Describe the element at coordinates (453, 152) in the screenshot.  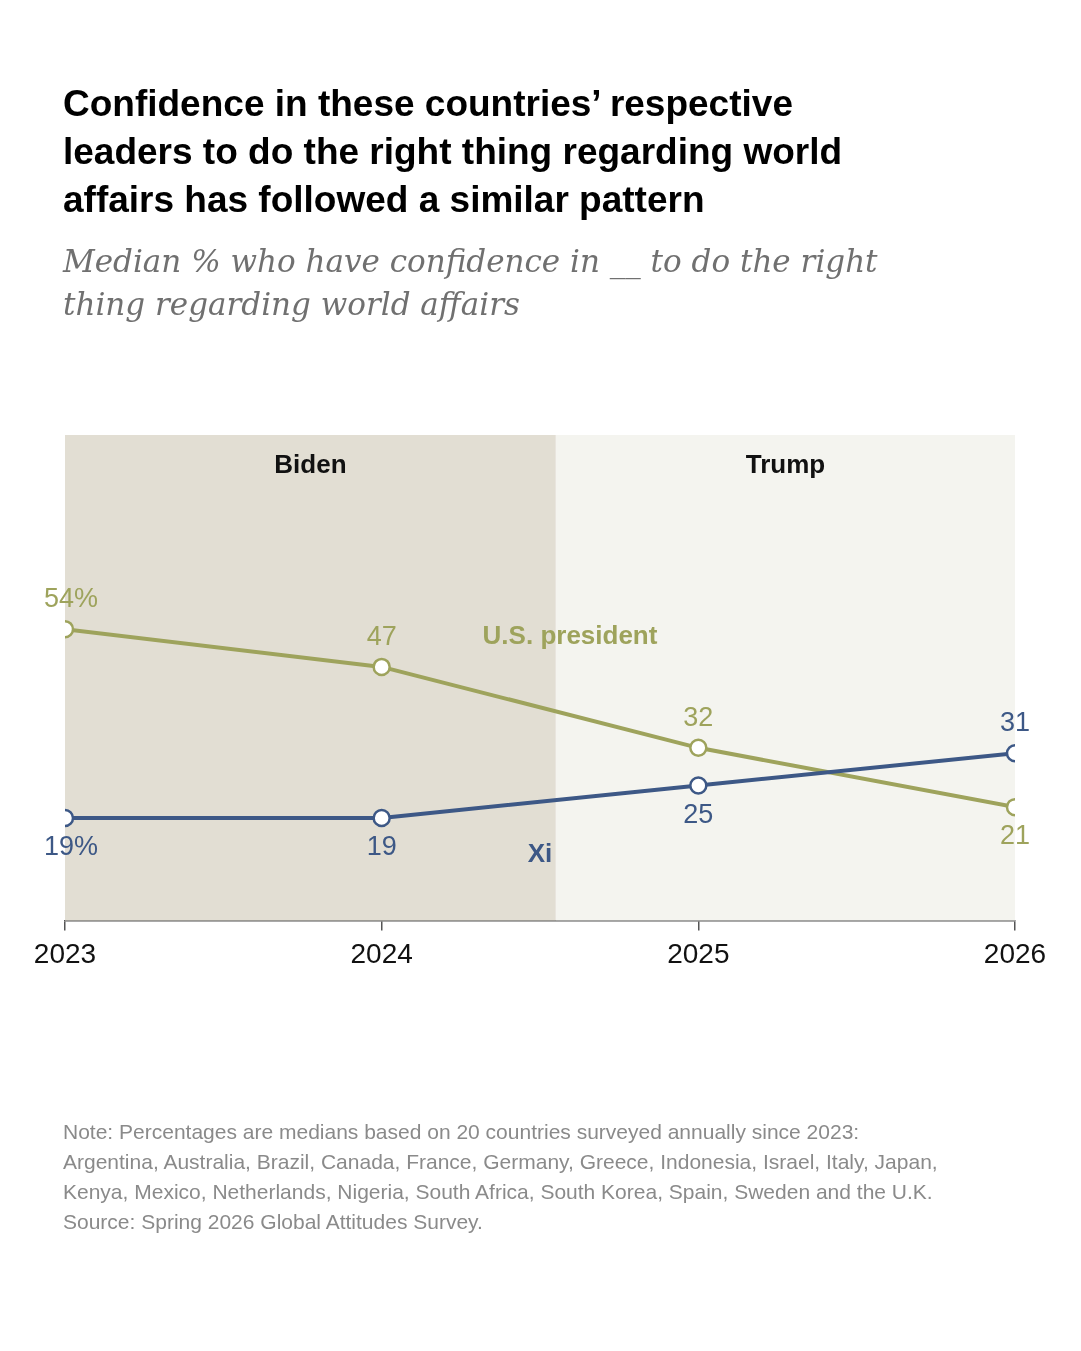
I see `chart-title: Confidence in these countries’ respective leaders to do the right thing regarding world affairs has followed a similar pattern` at that location.